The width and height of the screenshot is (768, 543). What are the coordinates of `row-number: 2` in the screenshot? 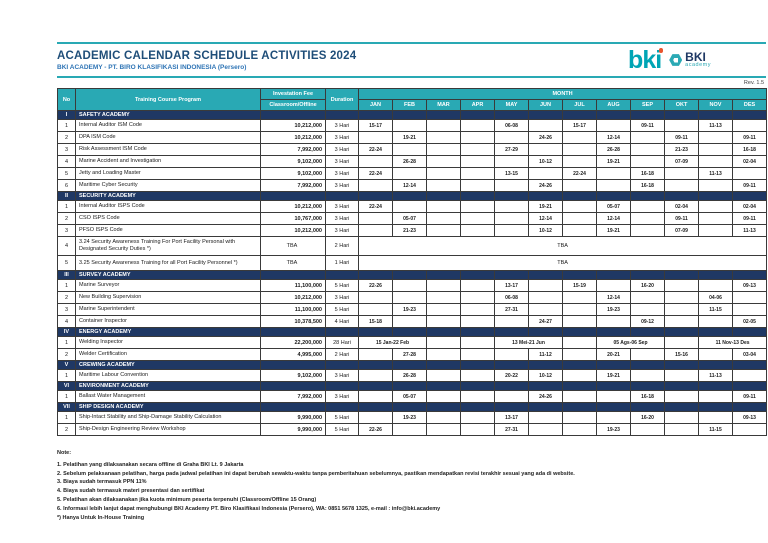 It's located at (66, 218).